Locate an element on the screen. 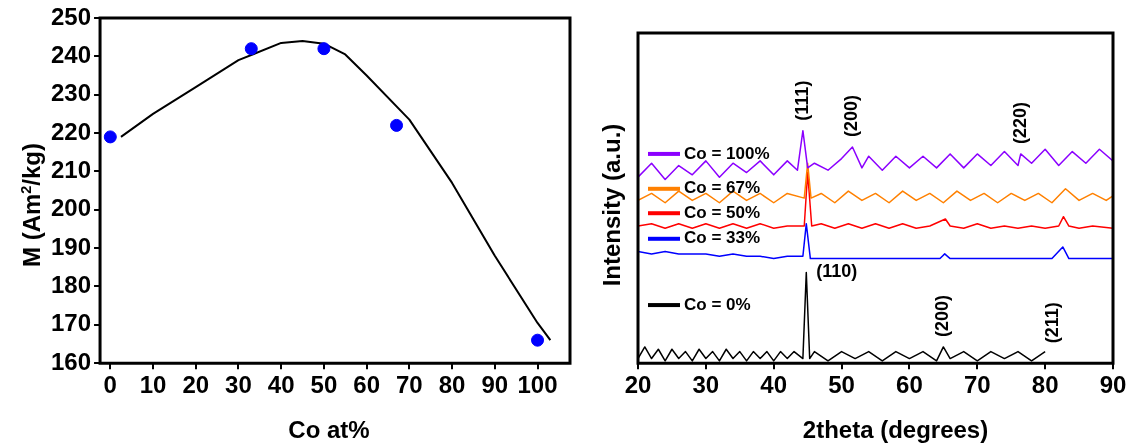 This screenshot has width=1131, height=448. x-axis-title: 2theta (degrees) is located at coordinates (895, 430).